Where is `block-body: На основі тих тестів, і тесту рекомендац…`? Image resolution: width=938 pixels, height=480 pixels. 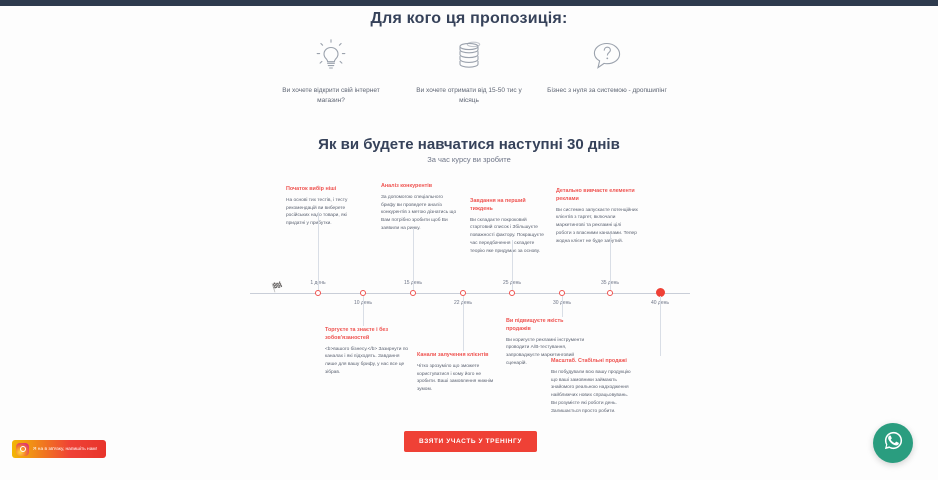
block-body: На основі тих тестів, і тесту рекомендац… is located at coordinates (317, 212).